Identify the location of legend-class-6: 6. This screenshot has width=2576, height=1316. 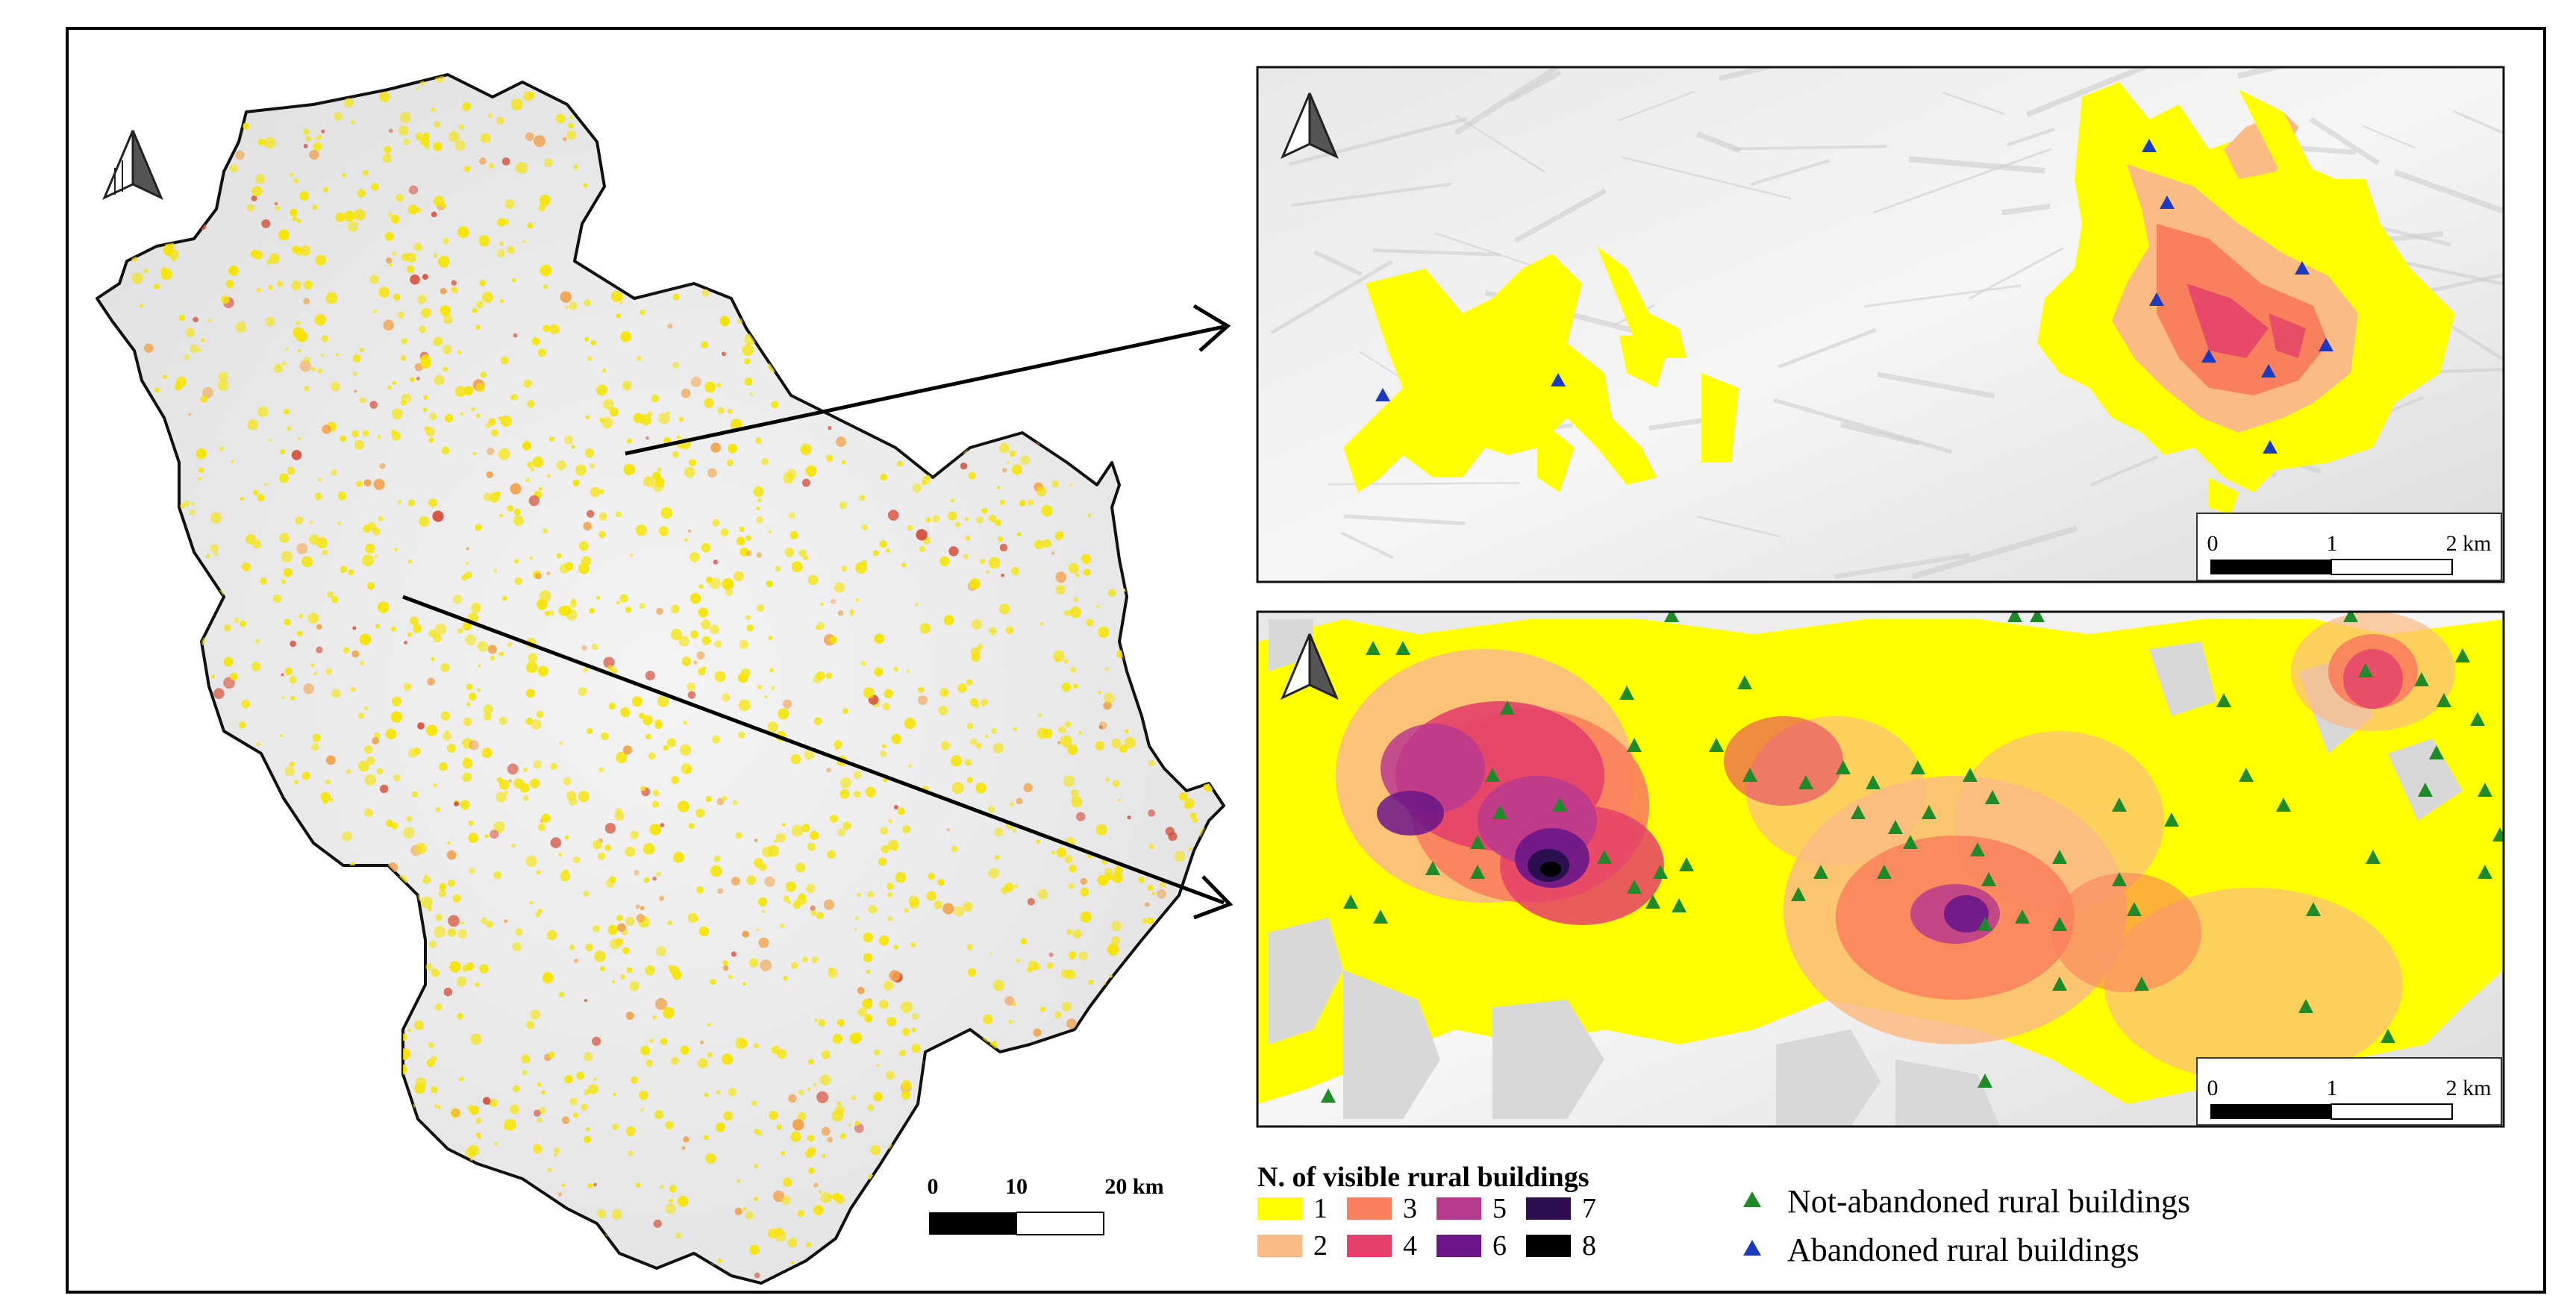
(1472, 1246).